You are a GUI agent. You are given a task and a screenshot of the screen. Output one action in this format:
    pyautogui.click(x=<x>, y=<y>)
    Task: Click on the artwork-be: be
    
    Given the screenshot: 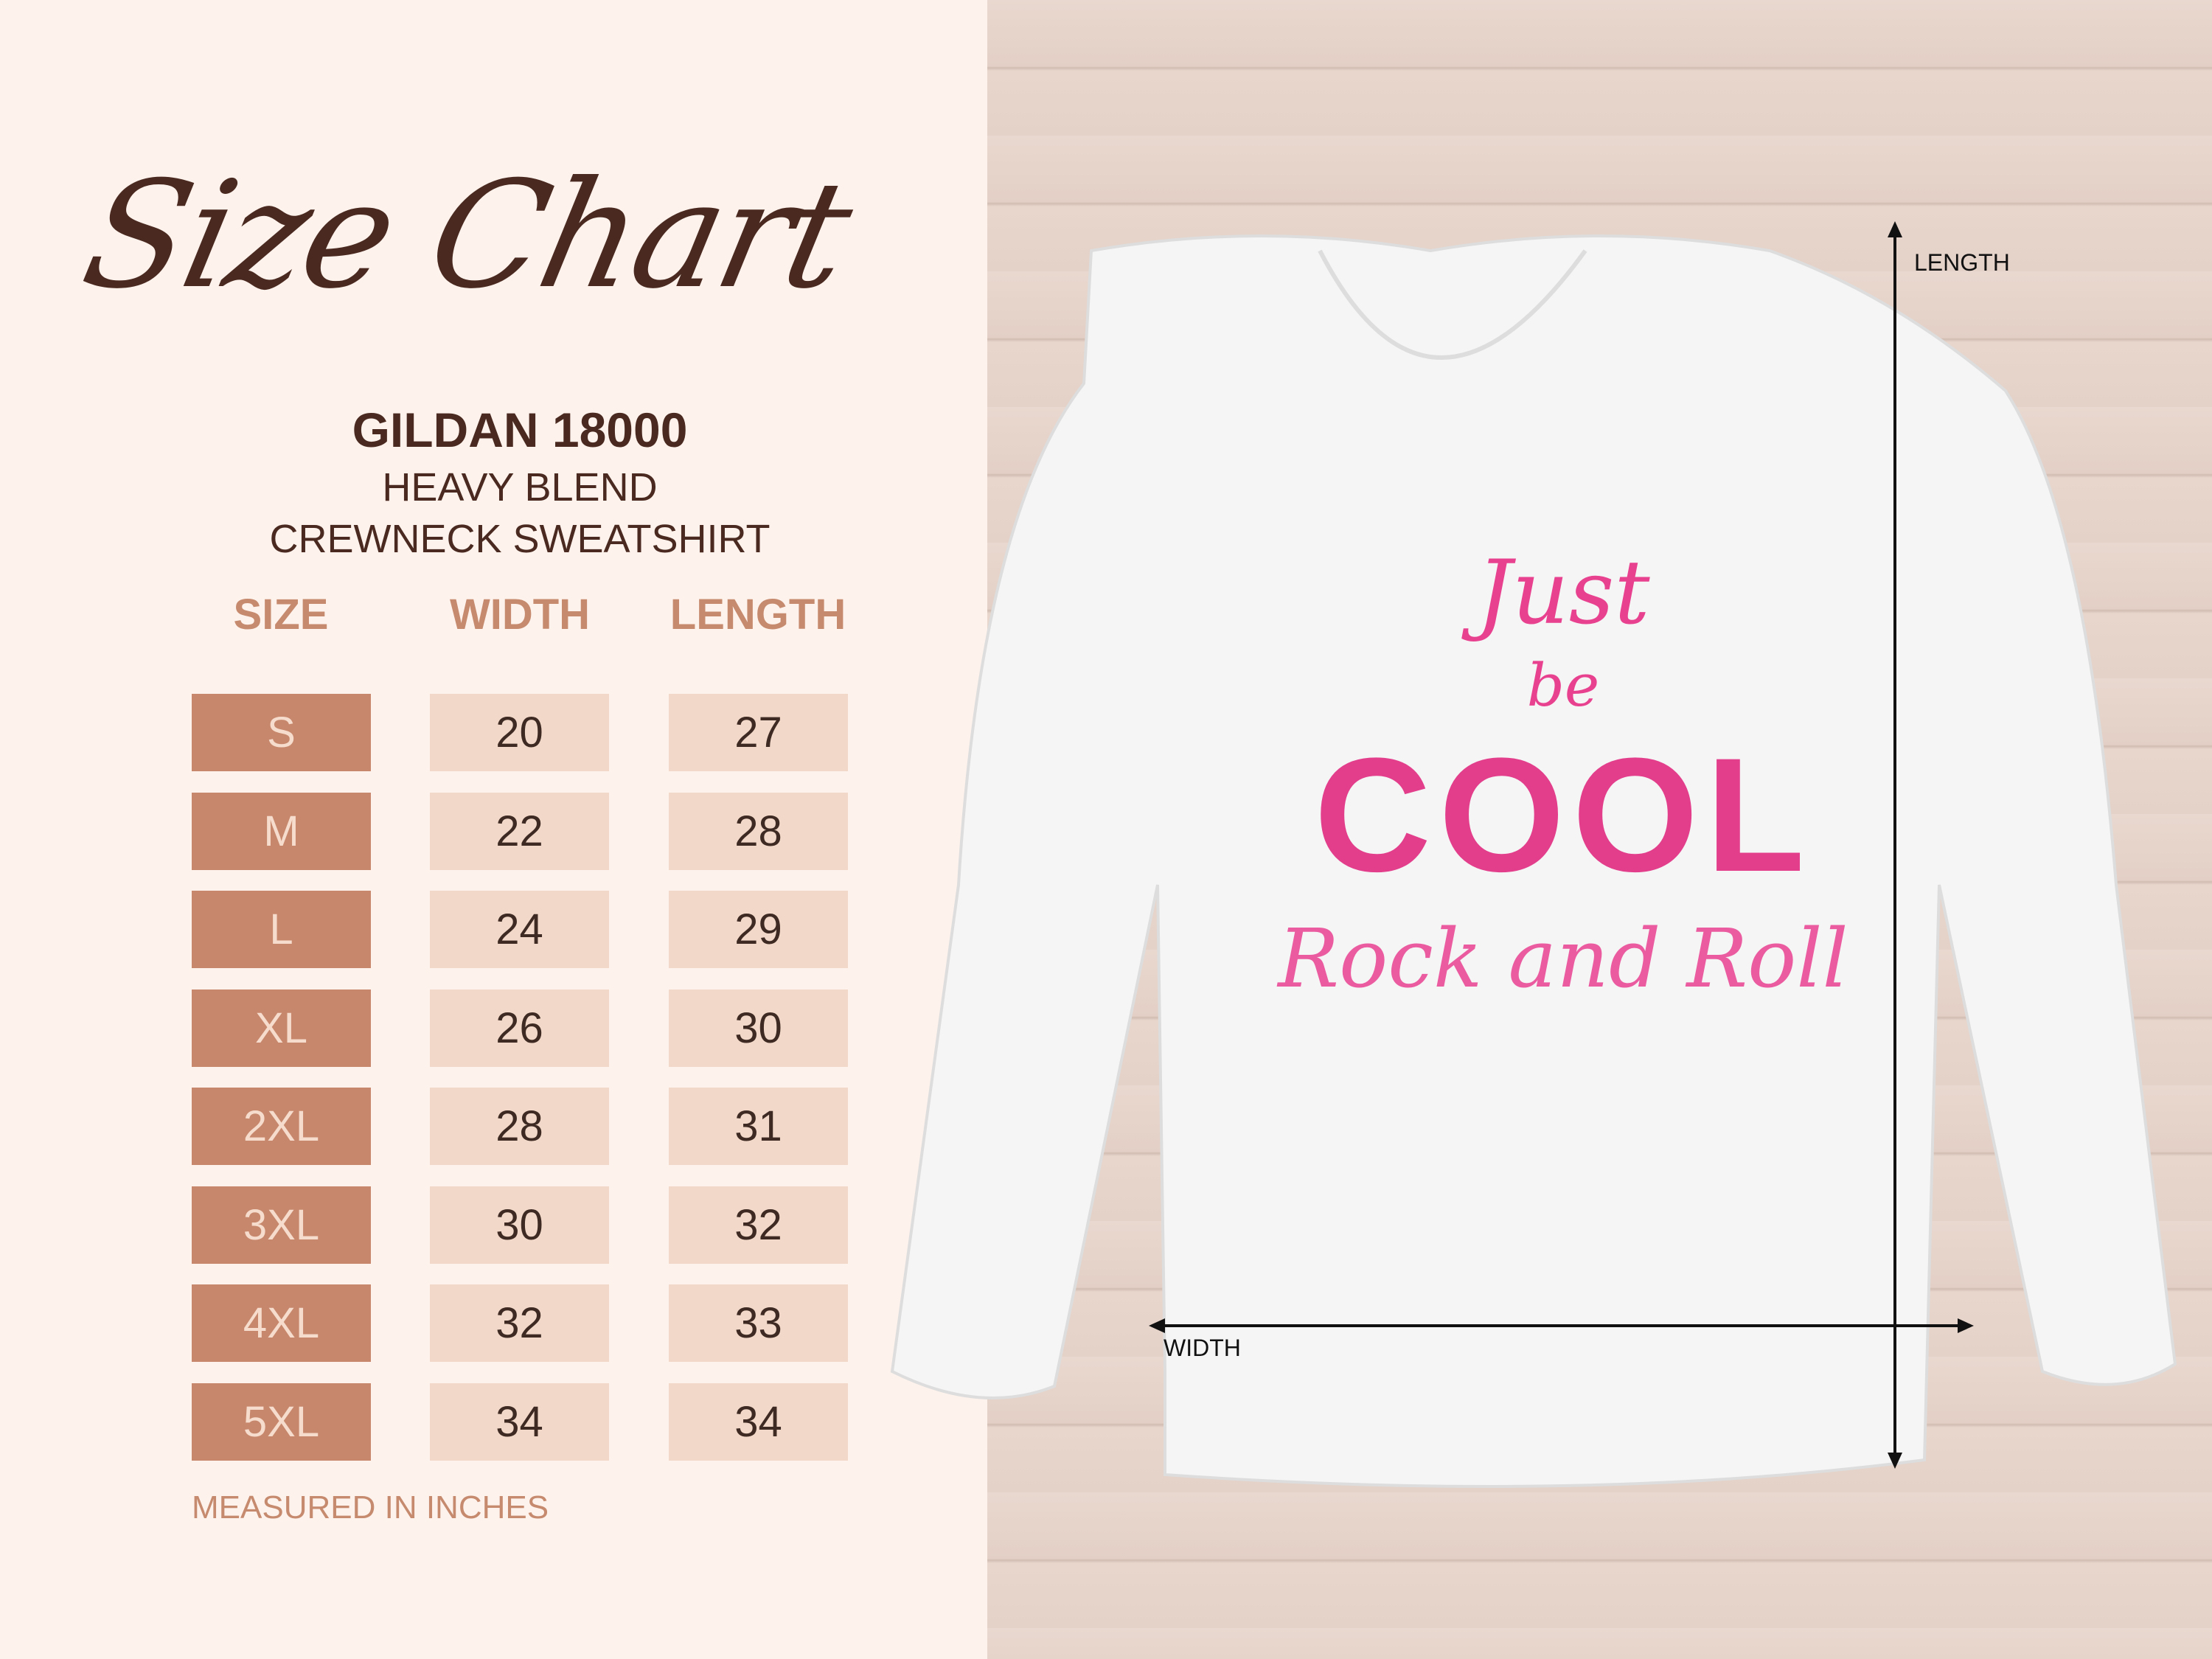 What is the action you would take?
    pyautogui.click(x=1563, y=685)
    